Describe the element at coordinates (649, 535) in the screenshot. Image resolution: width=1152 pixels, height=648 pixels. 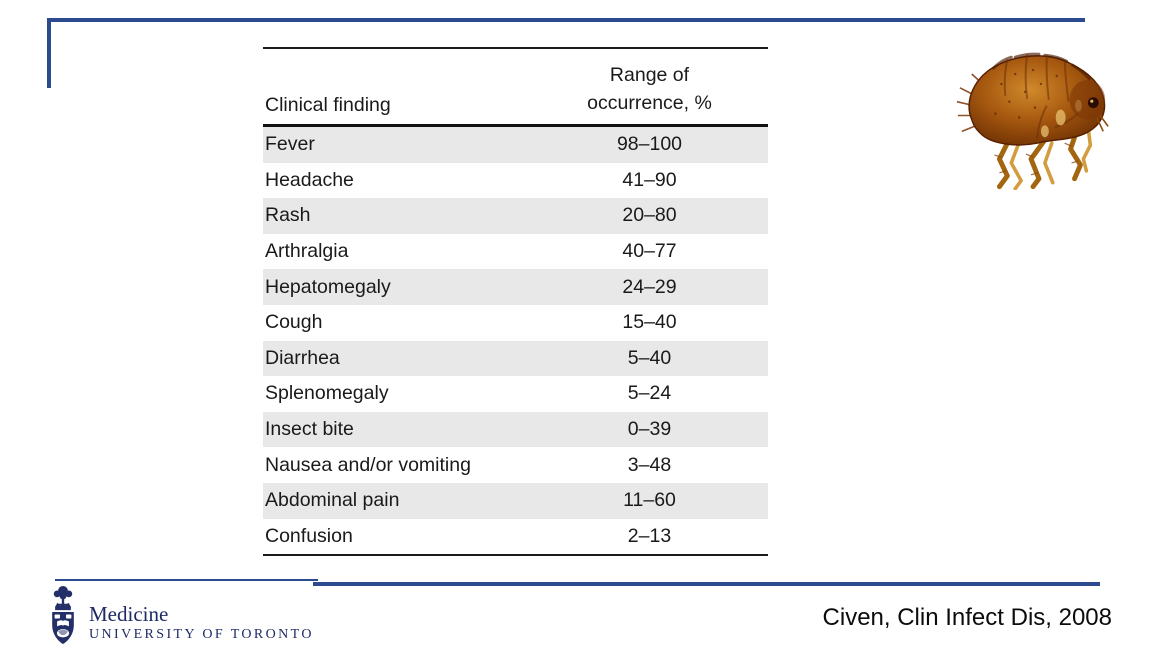
I see `range-cell: 2–13` at that location.